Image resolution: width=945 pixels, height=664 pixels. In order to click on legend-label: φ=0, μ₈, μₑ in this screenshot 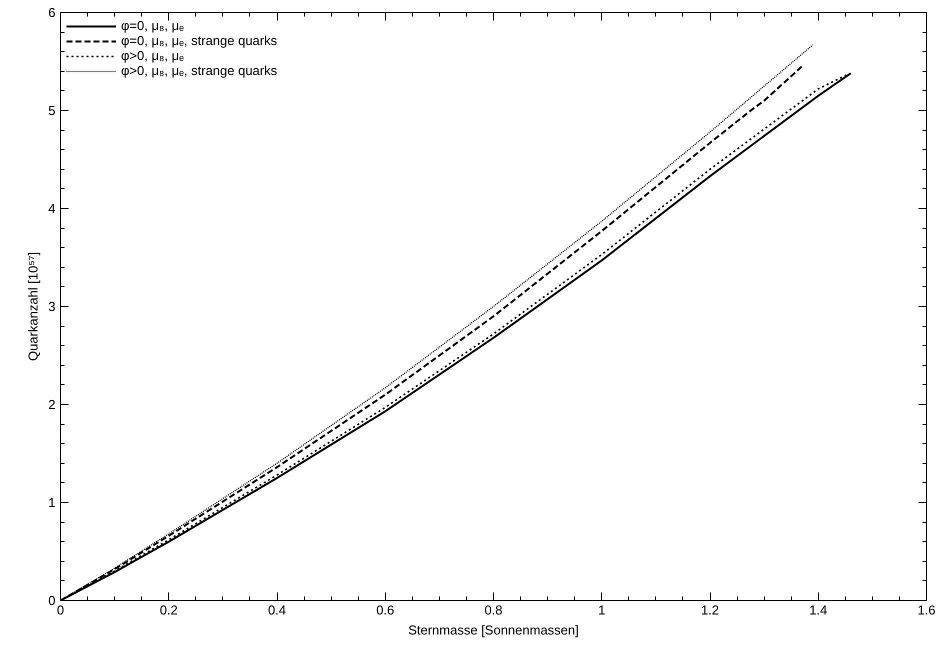, I will do `click(152, 25)`.